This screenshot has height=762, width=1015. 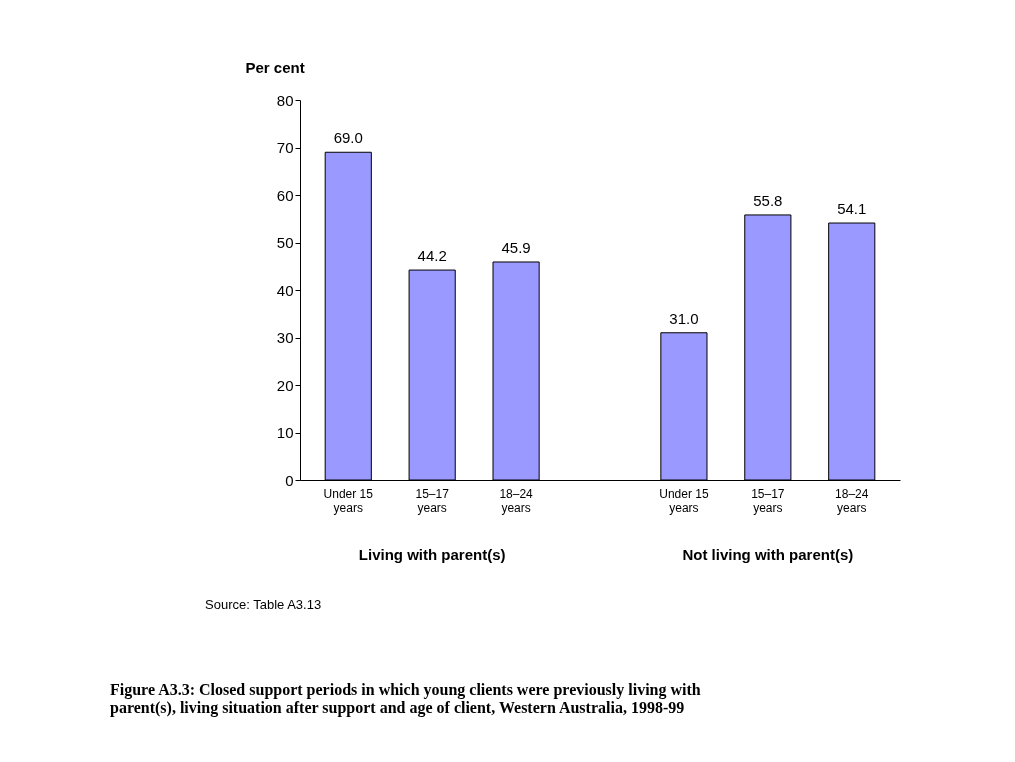 I want to click on data-label: 31.0, so click(x=684, y=318).